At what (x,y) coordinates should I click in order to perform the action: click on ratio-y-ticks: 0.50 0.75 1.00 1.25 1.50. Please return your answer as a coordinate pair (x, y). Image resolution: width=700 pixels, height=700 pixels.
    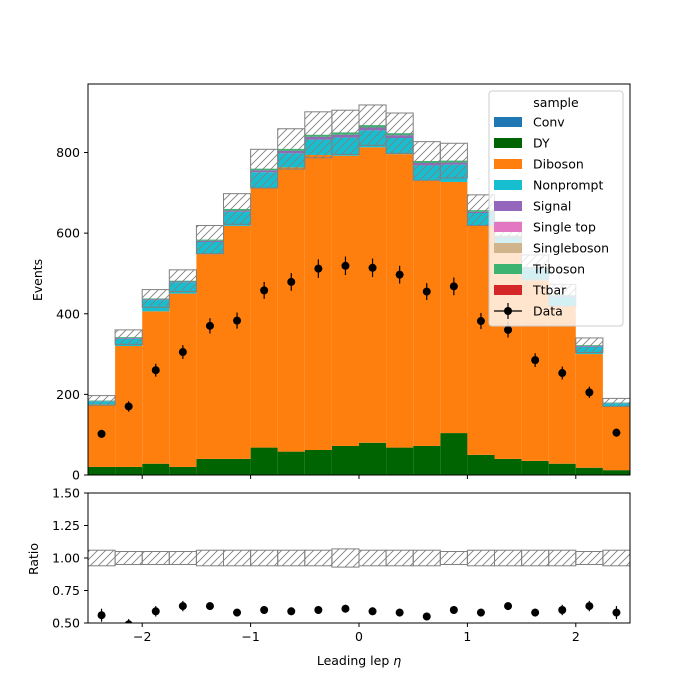
    Looking at the image, I should click on (70, 558).